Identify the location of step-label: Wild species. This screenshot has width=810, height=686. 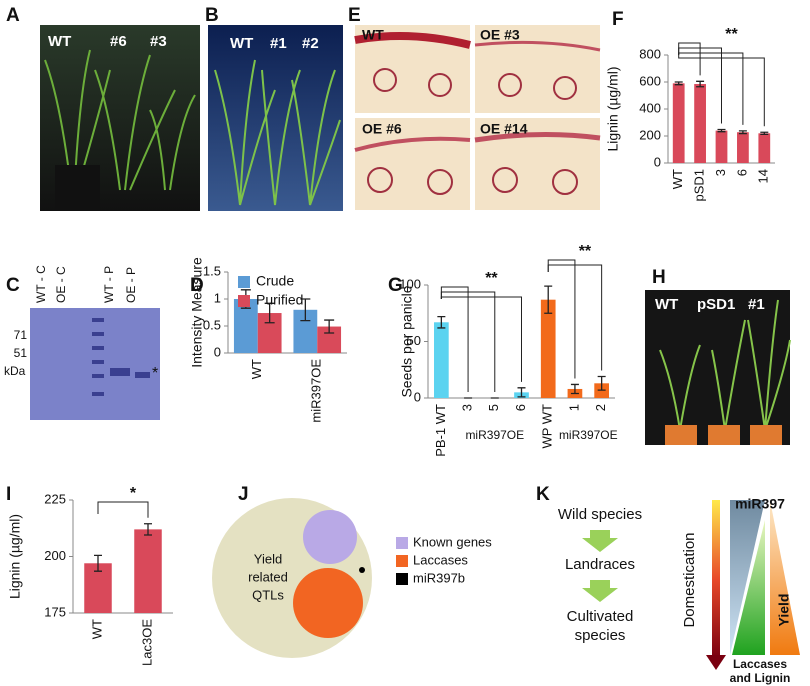
(600, 514).